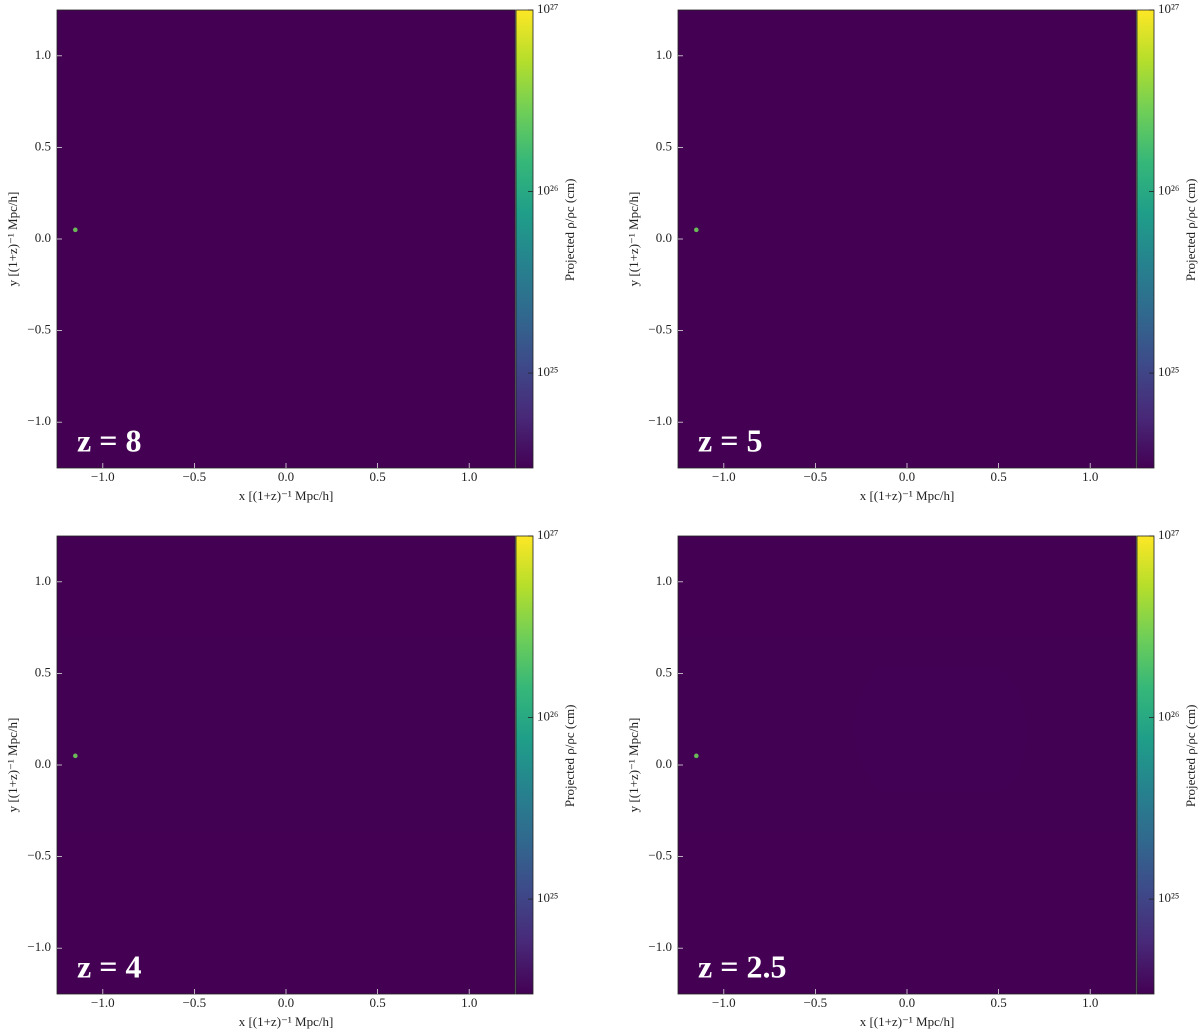  What do you see at coordinates (109, 440) in the screenshot?
I see `redshift-annotation: z = 8` at bounding box center [109, 440].